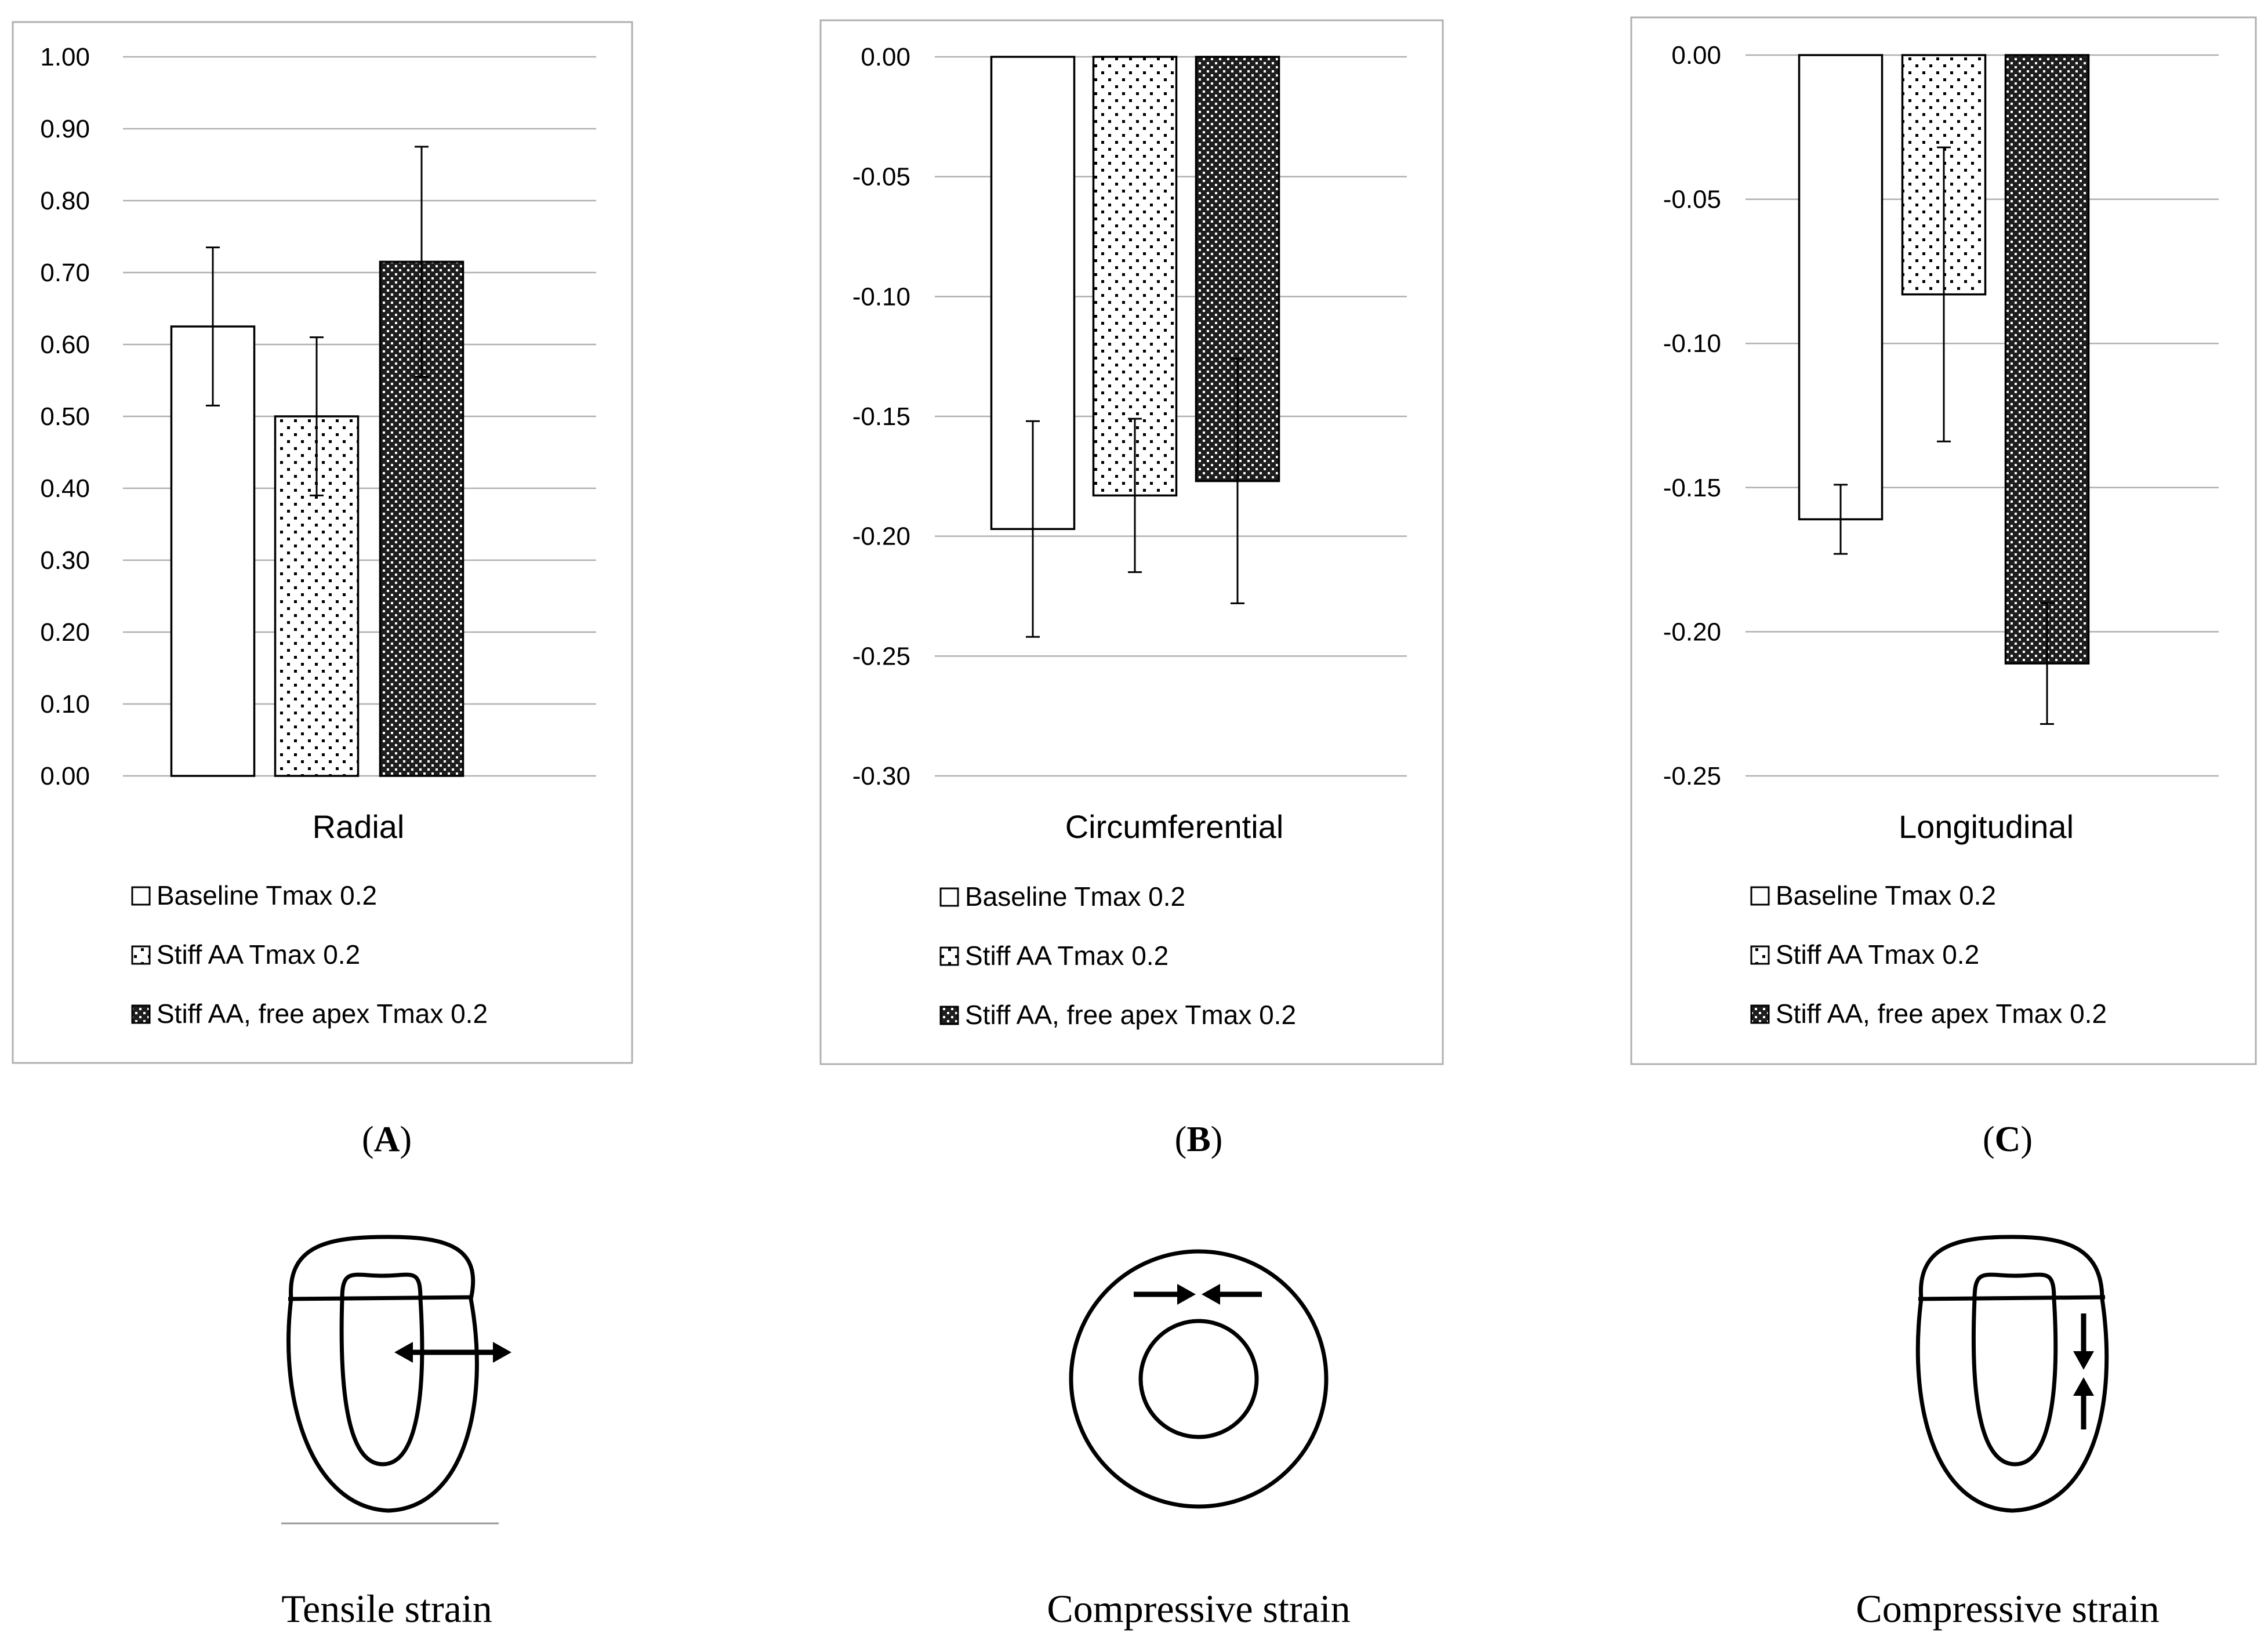 The height and width of the screenshot is (1644, 2268). What do you see at coordinates (65, 129) in the screenshot?
I see `y-tick-label: 0.90` at bounding box center [65, 129].